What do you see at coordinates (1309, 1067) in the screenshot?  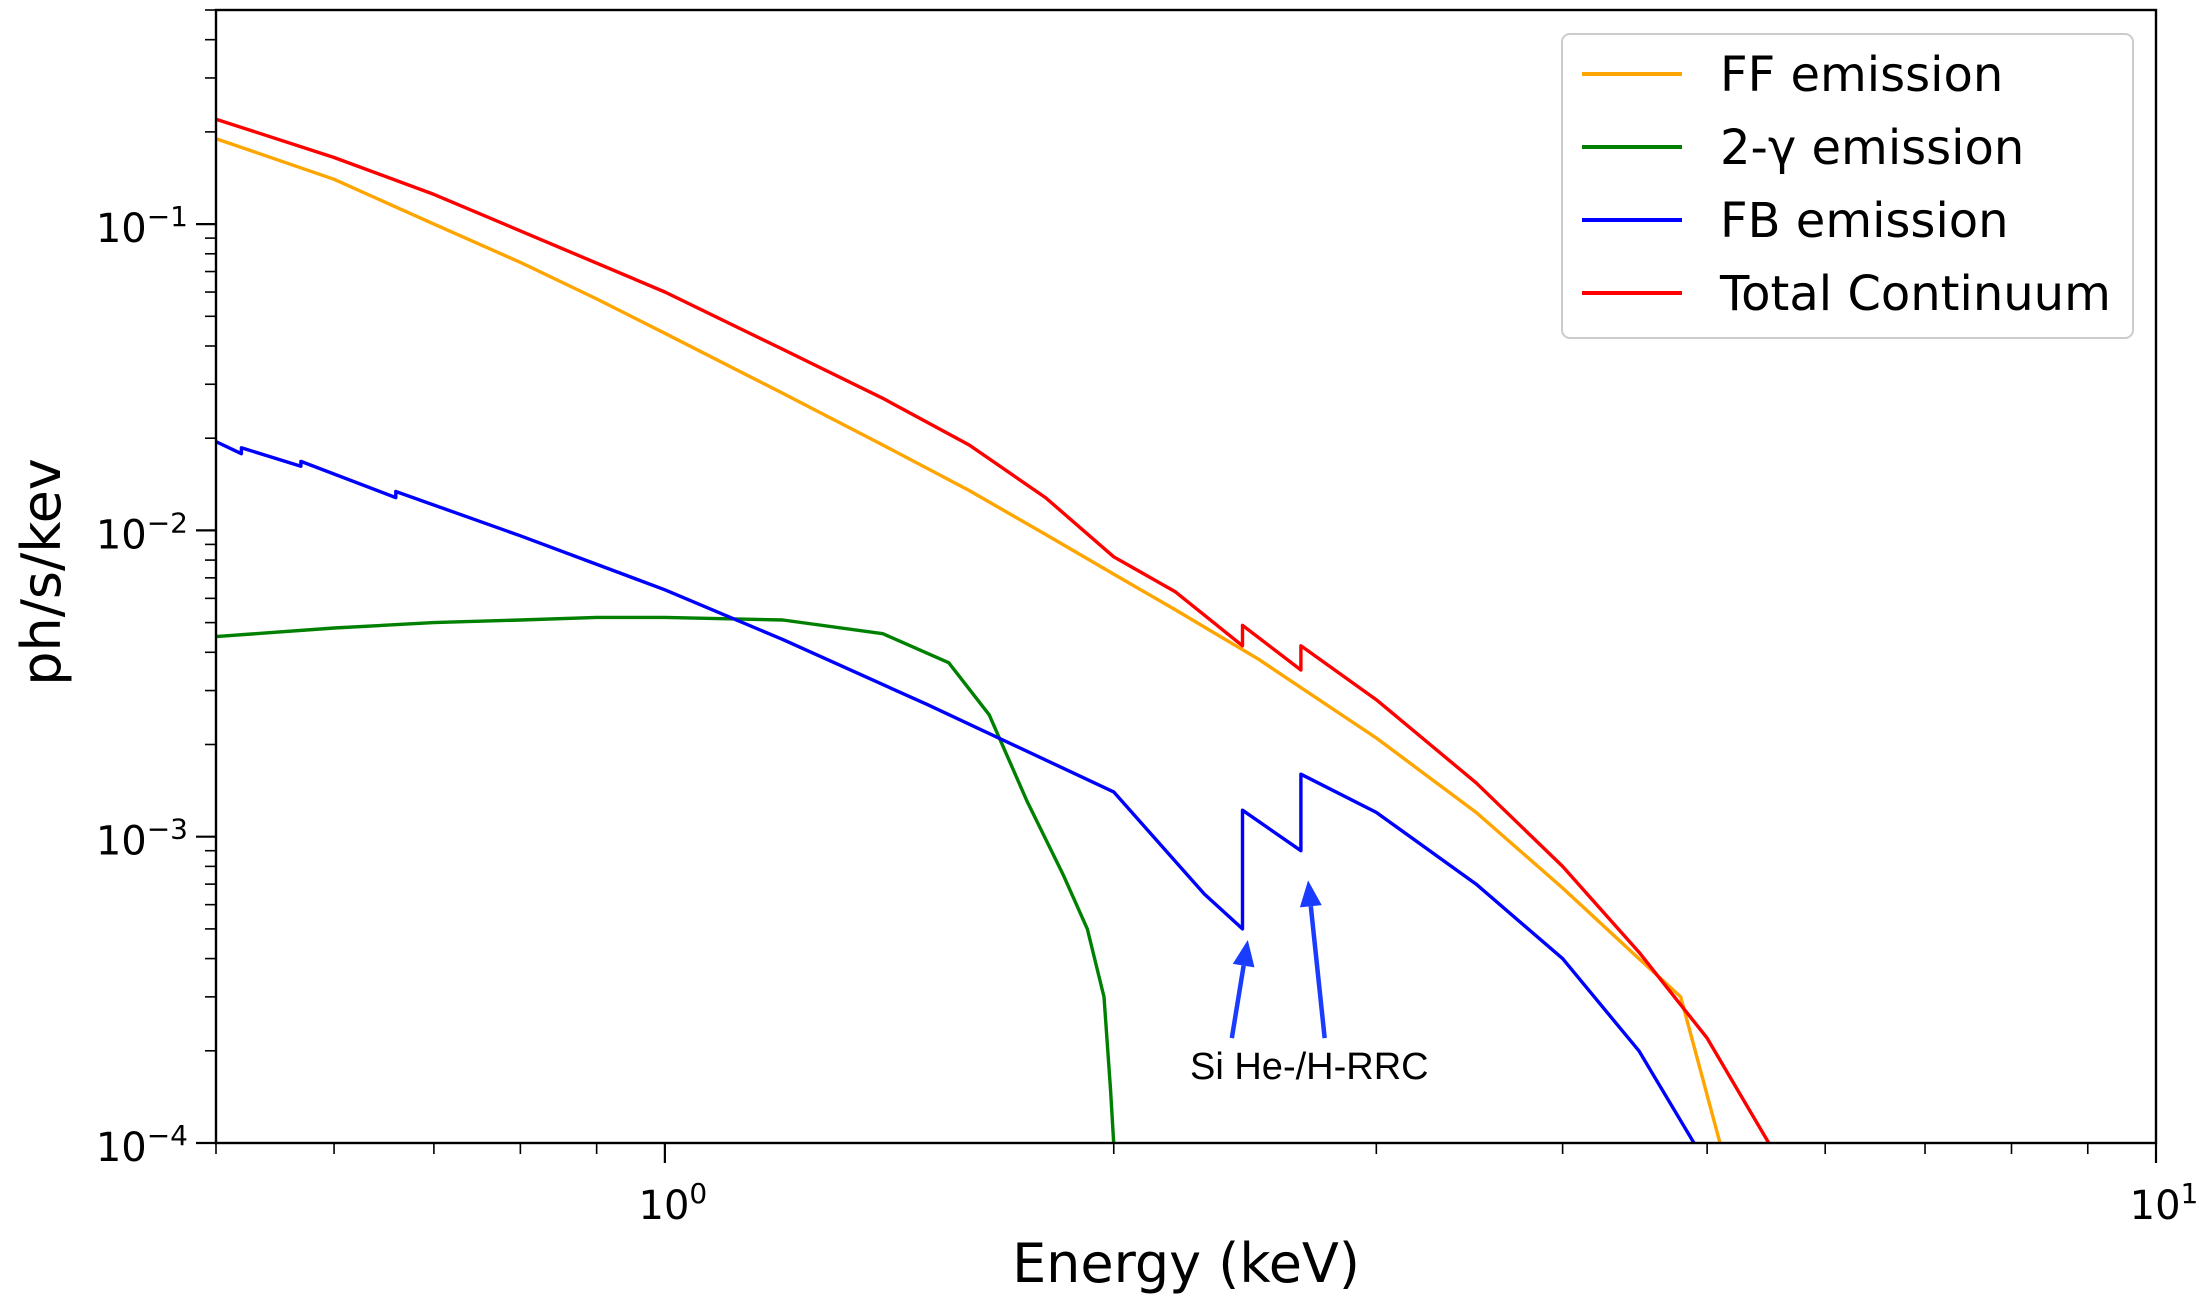 I see `annotation-label: Si He-/H-RRC` at bounding box center [1309, 1067].